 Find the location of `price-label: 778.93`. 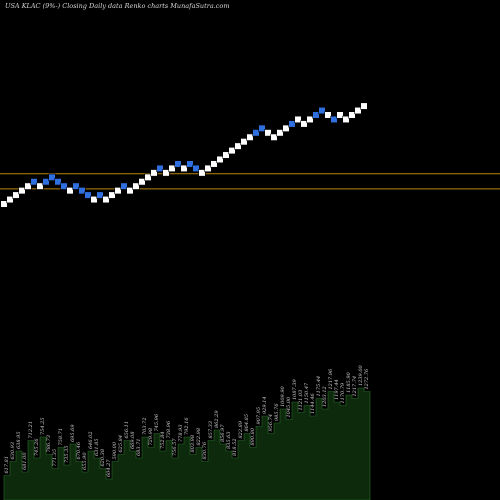

price-label: 778.93 is located at coordinates (181, 434).